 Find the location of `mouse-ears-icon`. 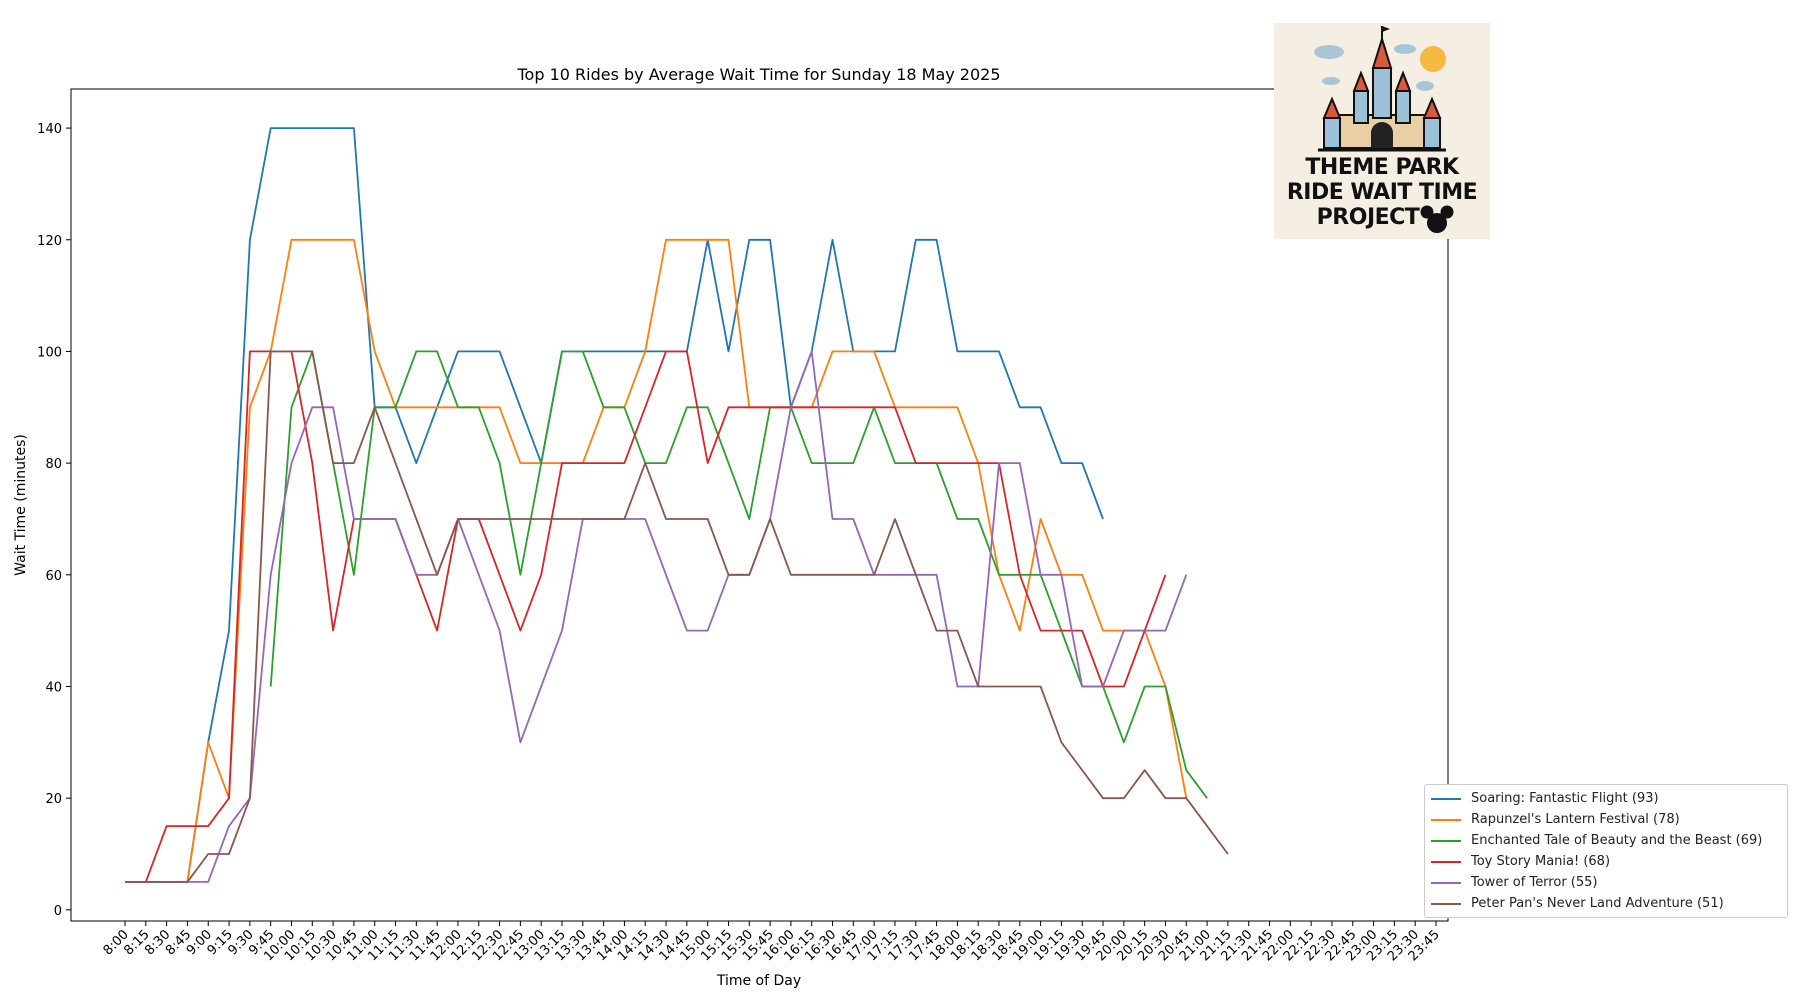

mouse-ears-icon is located at coordinates (1437, 219).